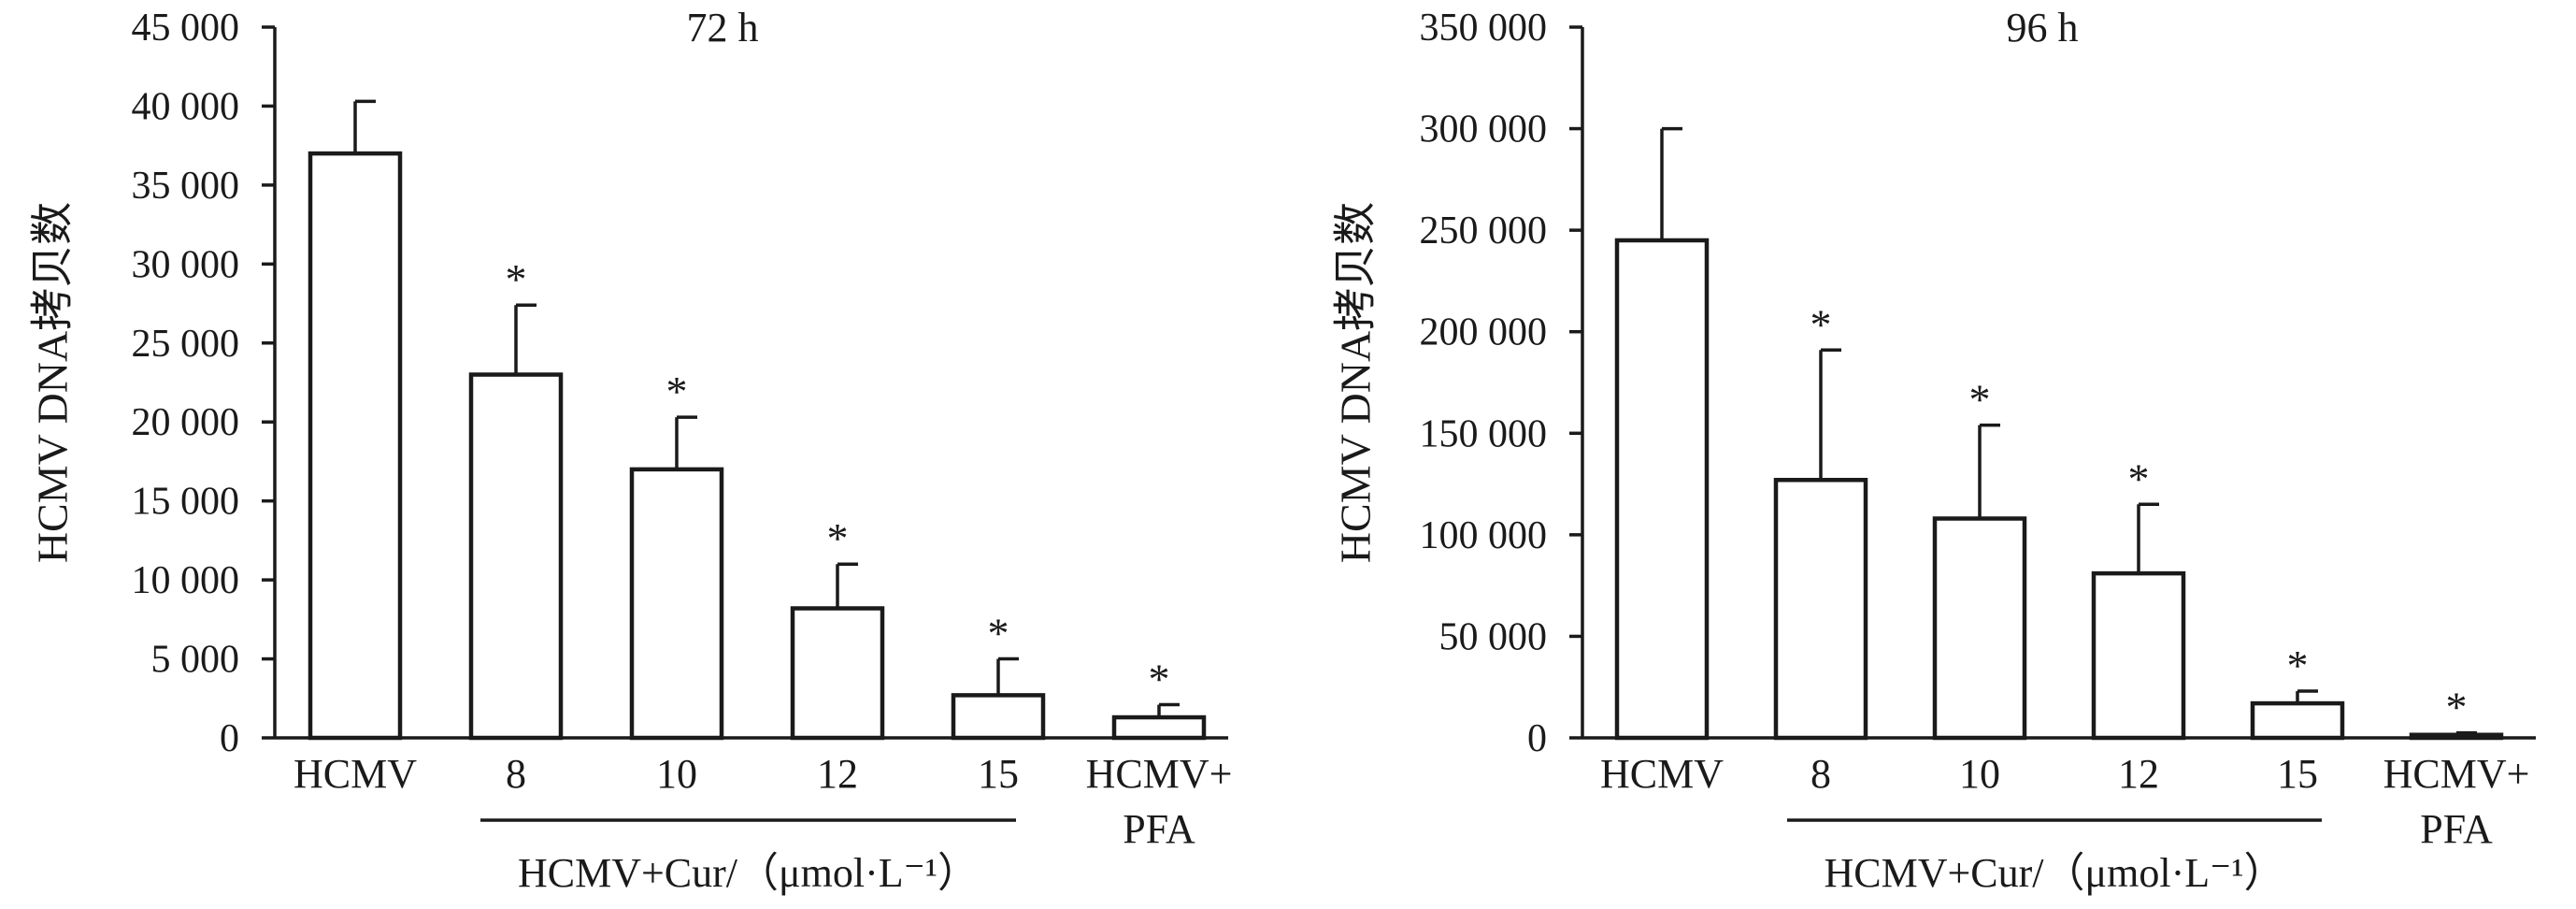 Image resolution: width=2576 pixels, height=909 pixels. I want to click on chart-title: 96 h, so click(2043, 28).